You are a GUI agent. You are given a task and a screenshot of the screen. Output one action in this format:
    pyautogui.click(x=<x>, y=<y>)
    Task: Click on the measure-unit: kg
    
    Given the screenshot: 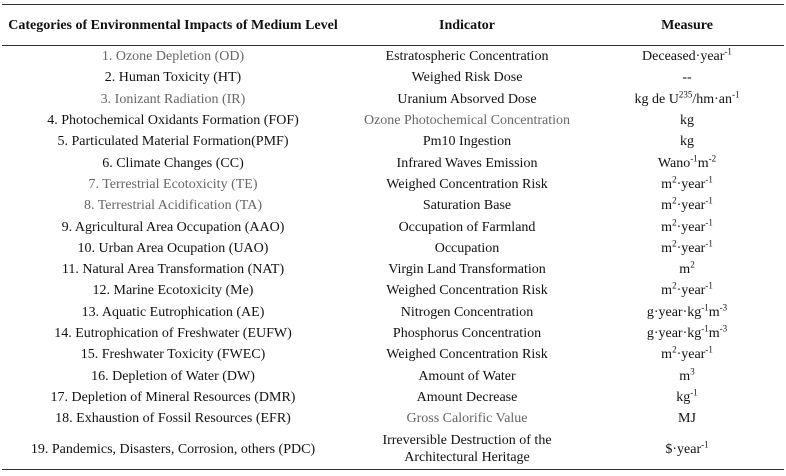 What is the action you would take?
    pyautogui.click(x=687, y=142)
    